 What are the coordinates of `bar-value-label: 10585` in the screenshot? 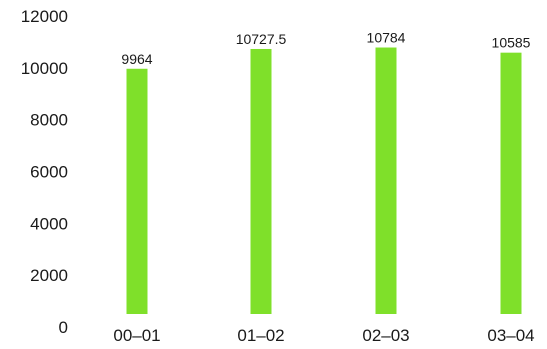 It's located at (511, 43).